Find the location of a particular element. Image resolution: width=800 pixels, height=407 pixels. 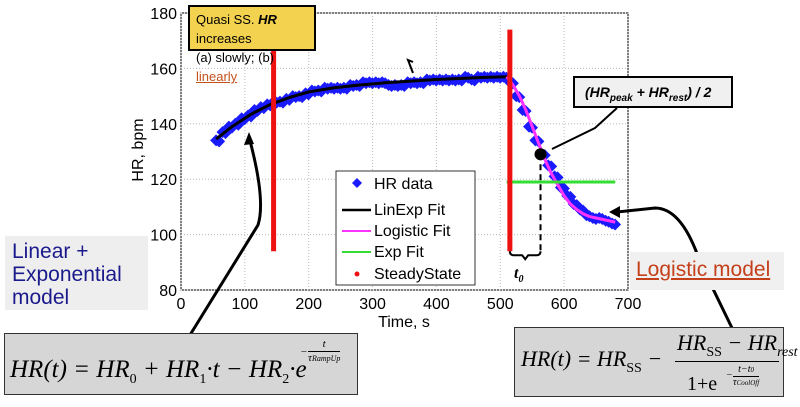

x-axis-label: Time, s is located at coordinates (404, 322).